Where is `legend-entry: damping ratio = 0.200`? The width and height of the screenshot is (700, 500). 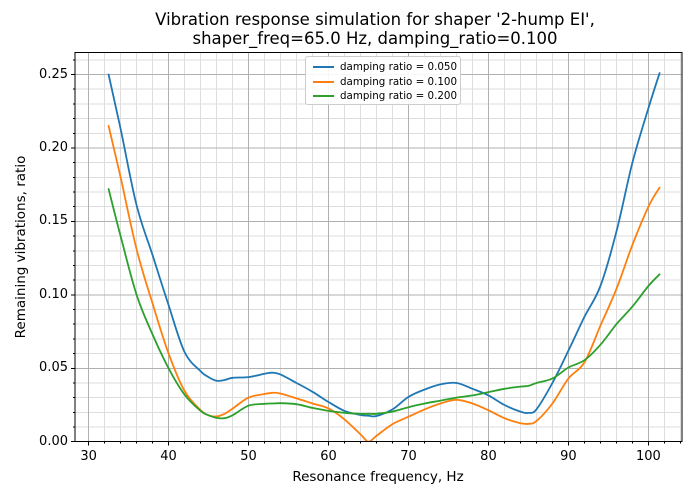
legend-entry: damping ratio = 0.200 is located at coordinates (385, 96).